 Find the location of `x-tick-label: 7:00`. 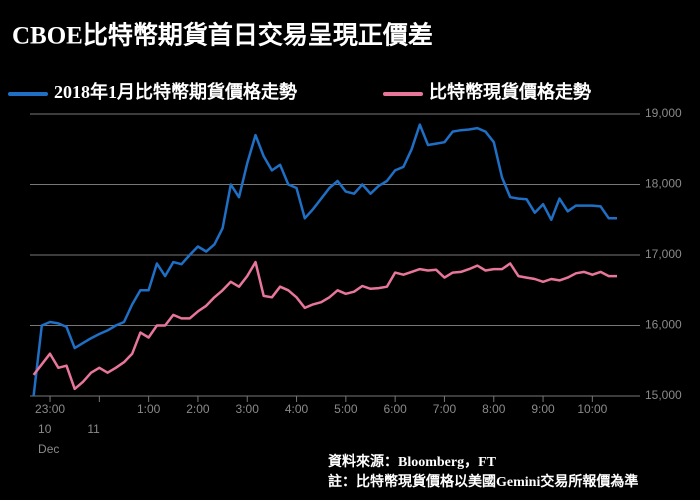

x-tick-label: 7:00 is located at coordinates (445, 409).